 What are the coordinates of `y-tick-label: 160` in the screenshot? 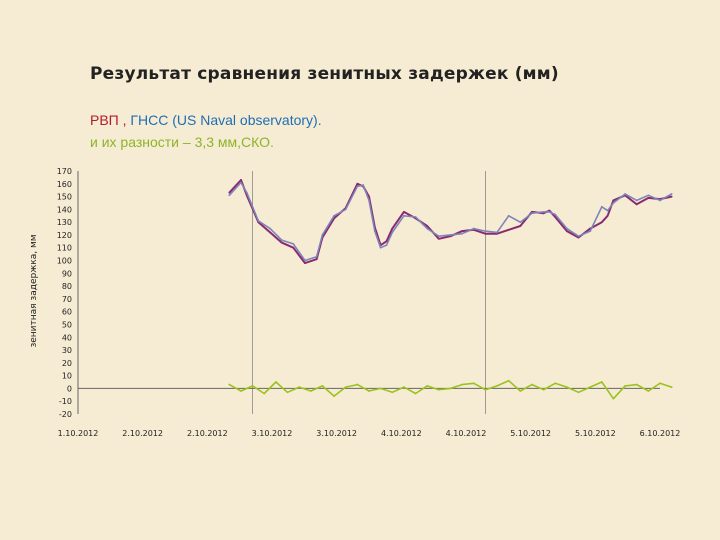 It's located at (64, 184).